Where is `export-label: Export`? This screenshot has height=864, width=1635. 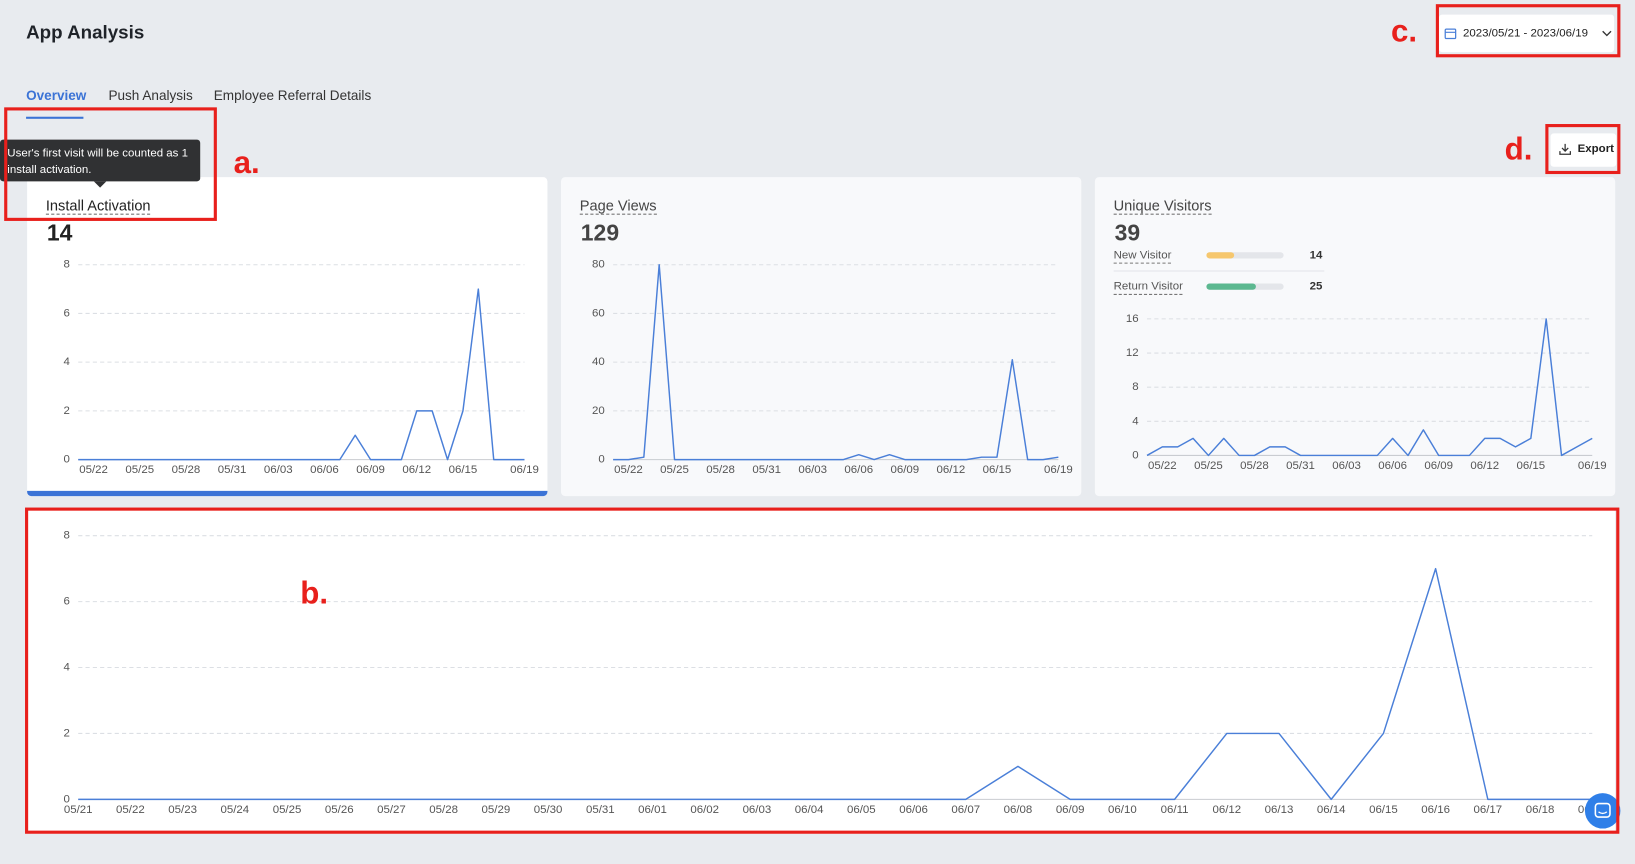 export-label: Export is located at coordinates (1595, 149).